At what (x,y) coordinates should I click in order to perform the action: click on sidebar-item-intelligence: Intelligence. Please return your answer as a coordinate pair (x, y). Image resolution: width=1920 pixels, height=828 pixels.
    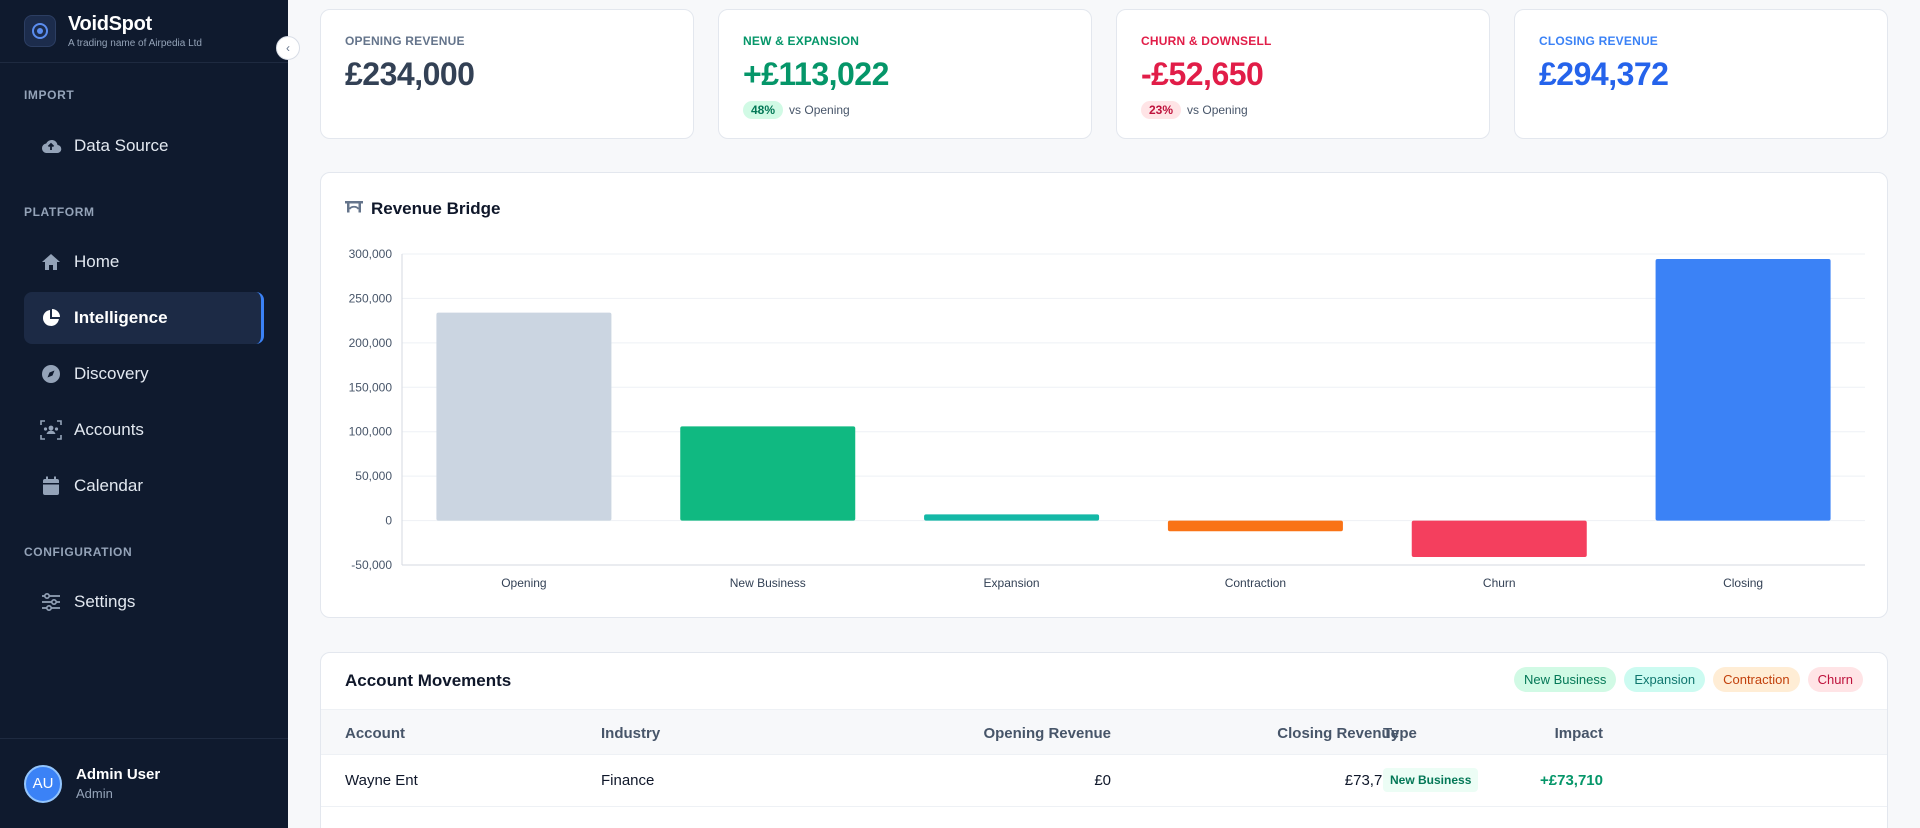
    Looking at the image, I should click on (144, 318).